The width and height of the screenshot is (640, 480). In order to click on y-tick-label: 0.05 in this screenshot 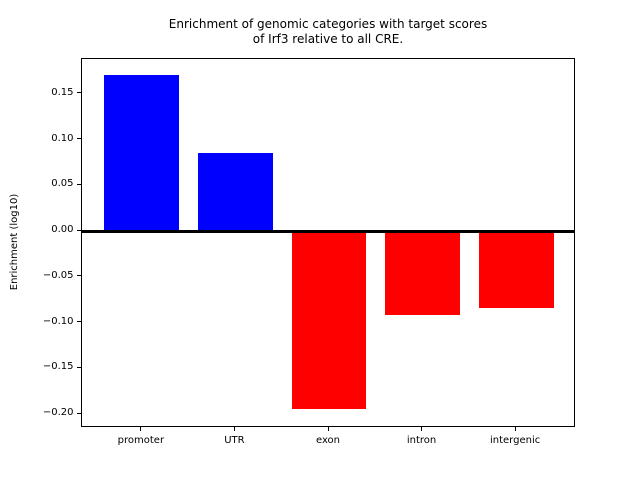, I will do `click(62, 184)`.